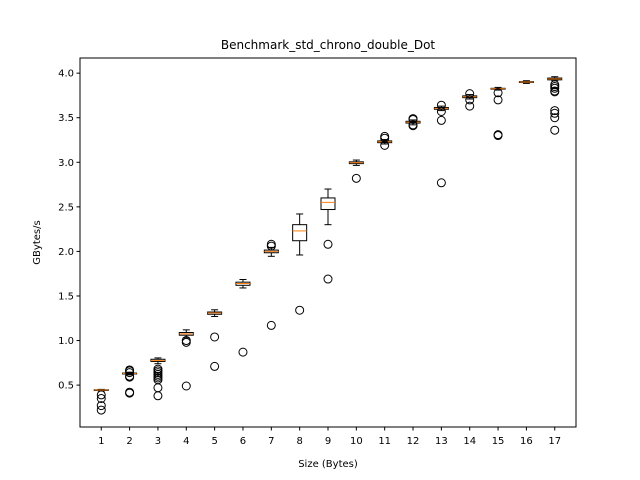 The image size is (640, 480). I want to click on y-tick-label: 1.5, so click(66, 296).